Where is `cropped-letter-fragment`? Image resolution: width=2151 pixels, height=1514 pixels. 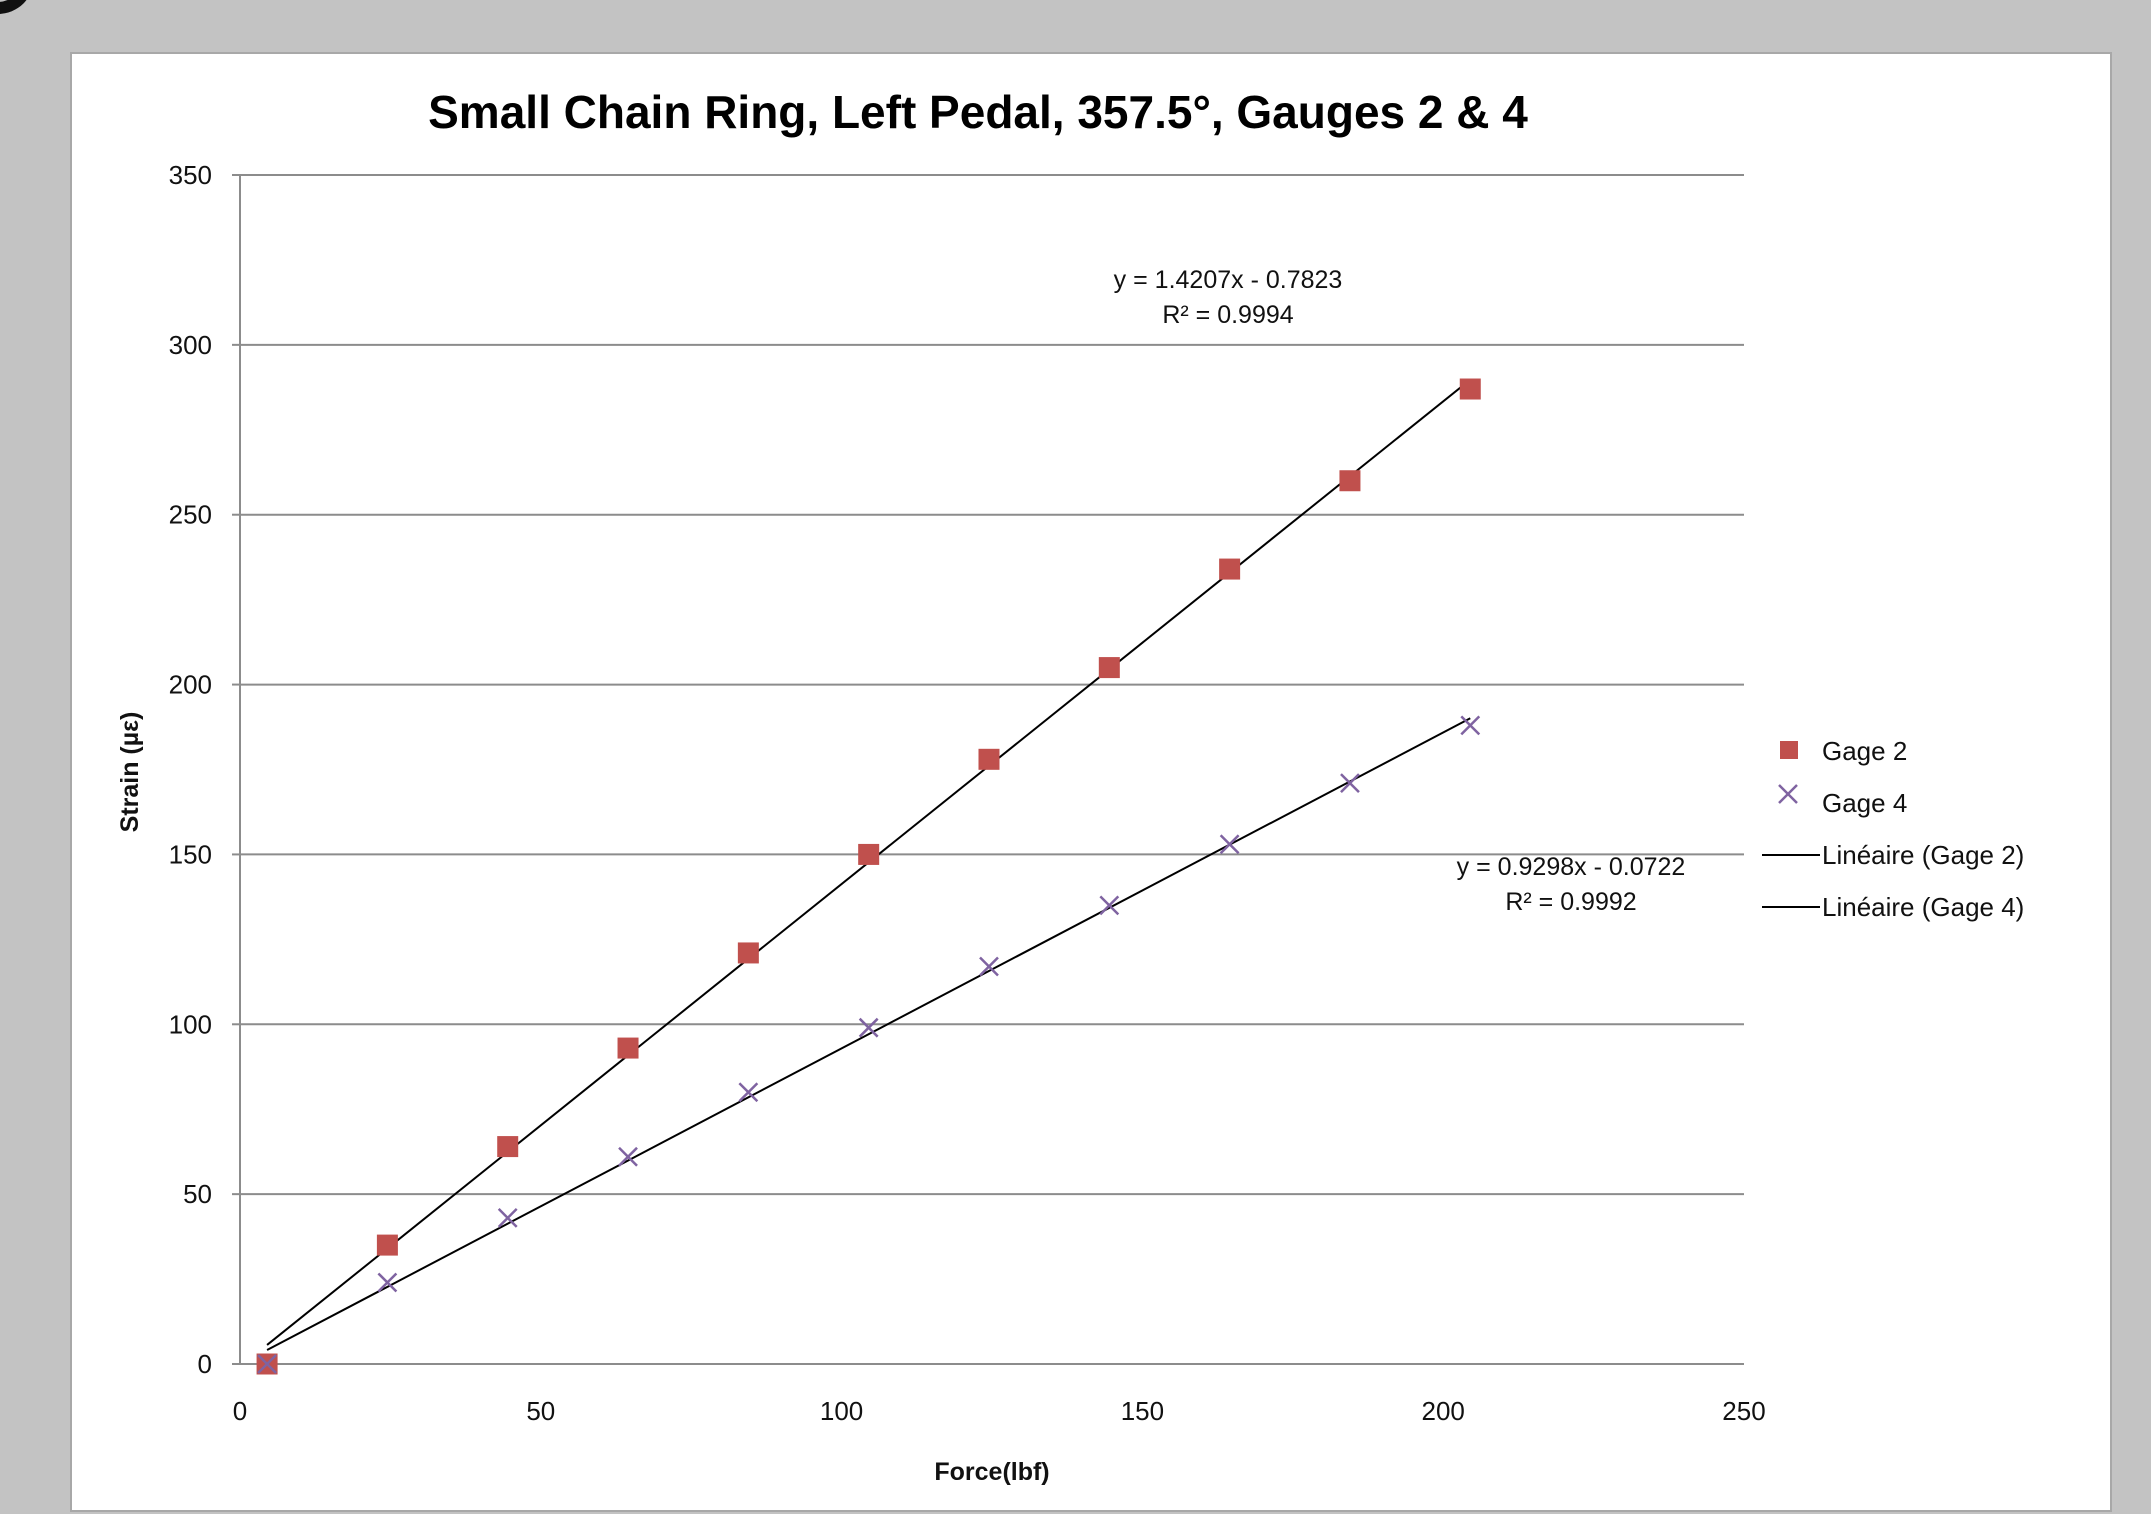
cropped-letter-fragment is located at coordinates (17, 7).